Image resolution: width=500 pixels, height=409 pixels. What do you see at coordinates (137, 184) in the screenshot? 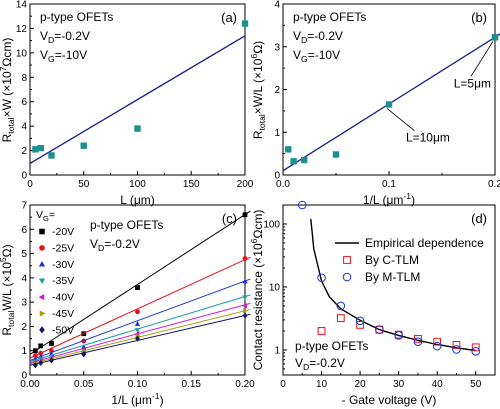
I see `x-tick-label: 100` at bounding box center [137, 184].